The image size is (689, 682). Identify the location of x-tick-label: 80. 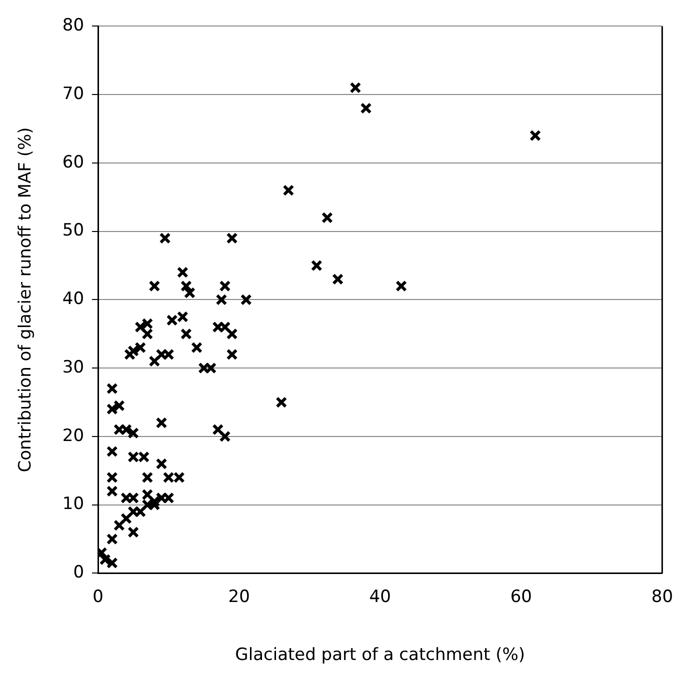
(662, 596).